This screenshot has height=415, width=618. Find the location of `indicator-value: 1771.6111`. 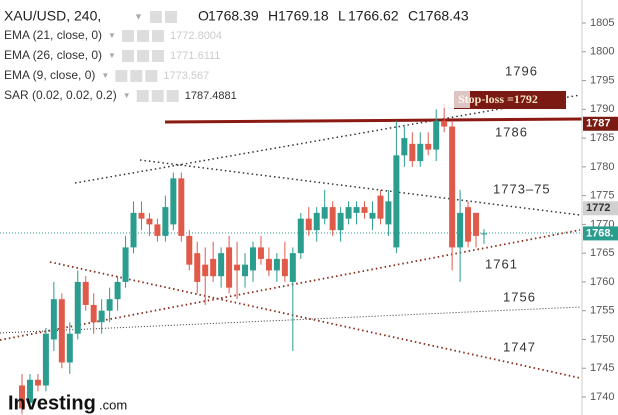

indicator-value: 1771.6111 is located at coordinates (195, 56).